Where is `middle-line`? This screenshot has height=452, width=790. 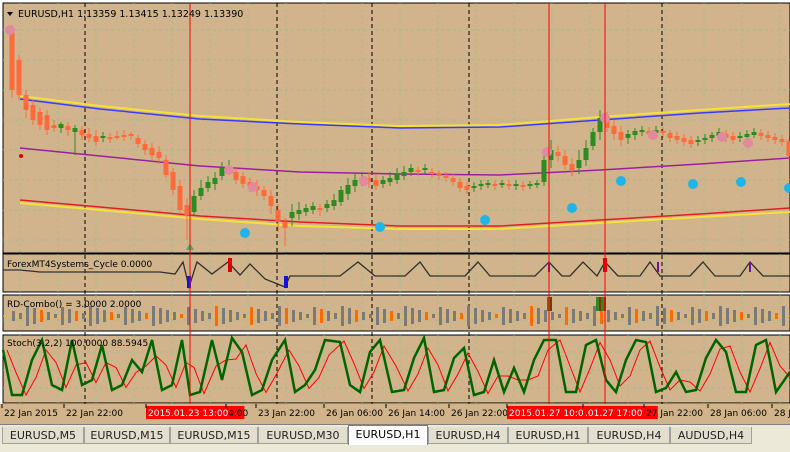
middle-line is located at coordinates (404, 161).